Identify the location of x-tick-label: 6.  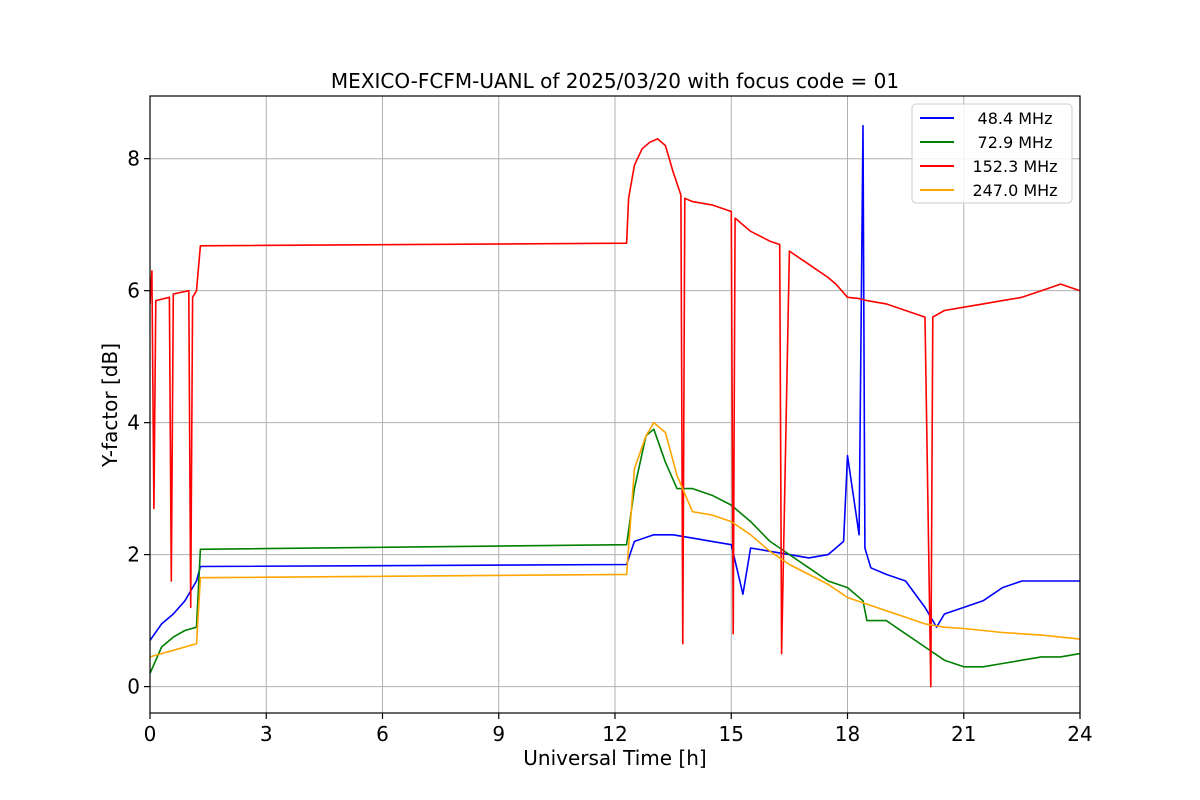
(382, 734).